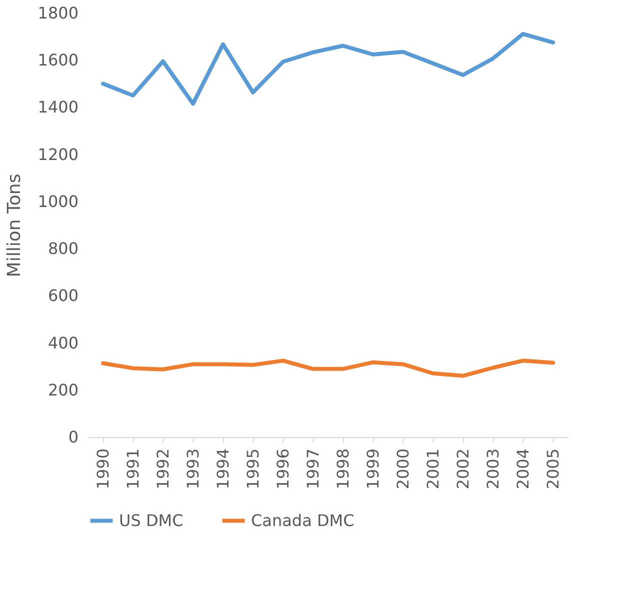  What do you see at coordinates (302, 520) in the screenshot?
I see `legend-label: Canada DMC` at bounding box center [302, 520].